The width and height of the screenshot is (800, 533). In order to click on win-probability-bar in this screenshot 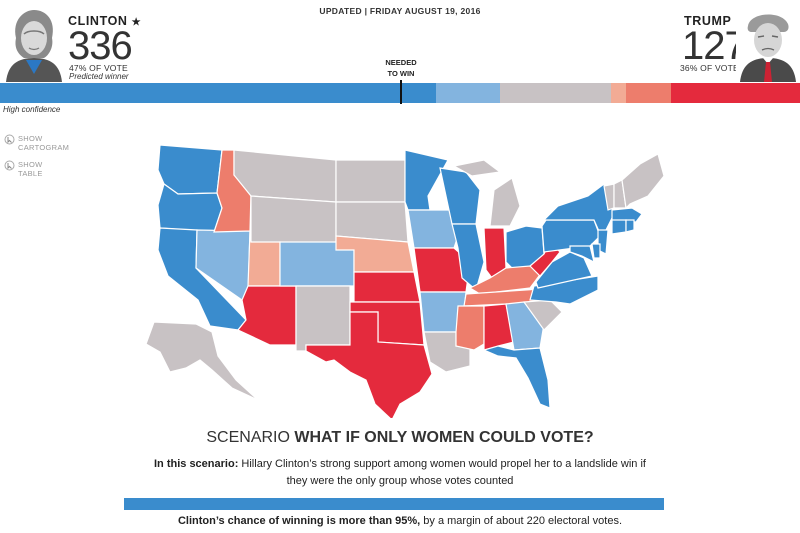, I will do `click(394, 504)`.